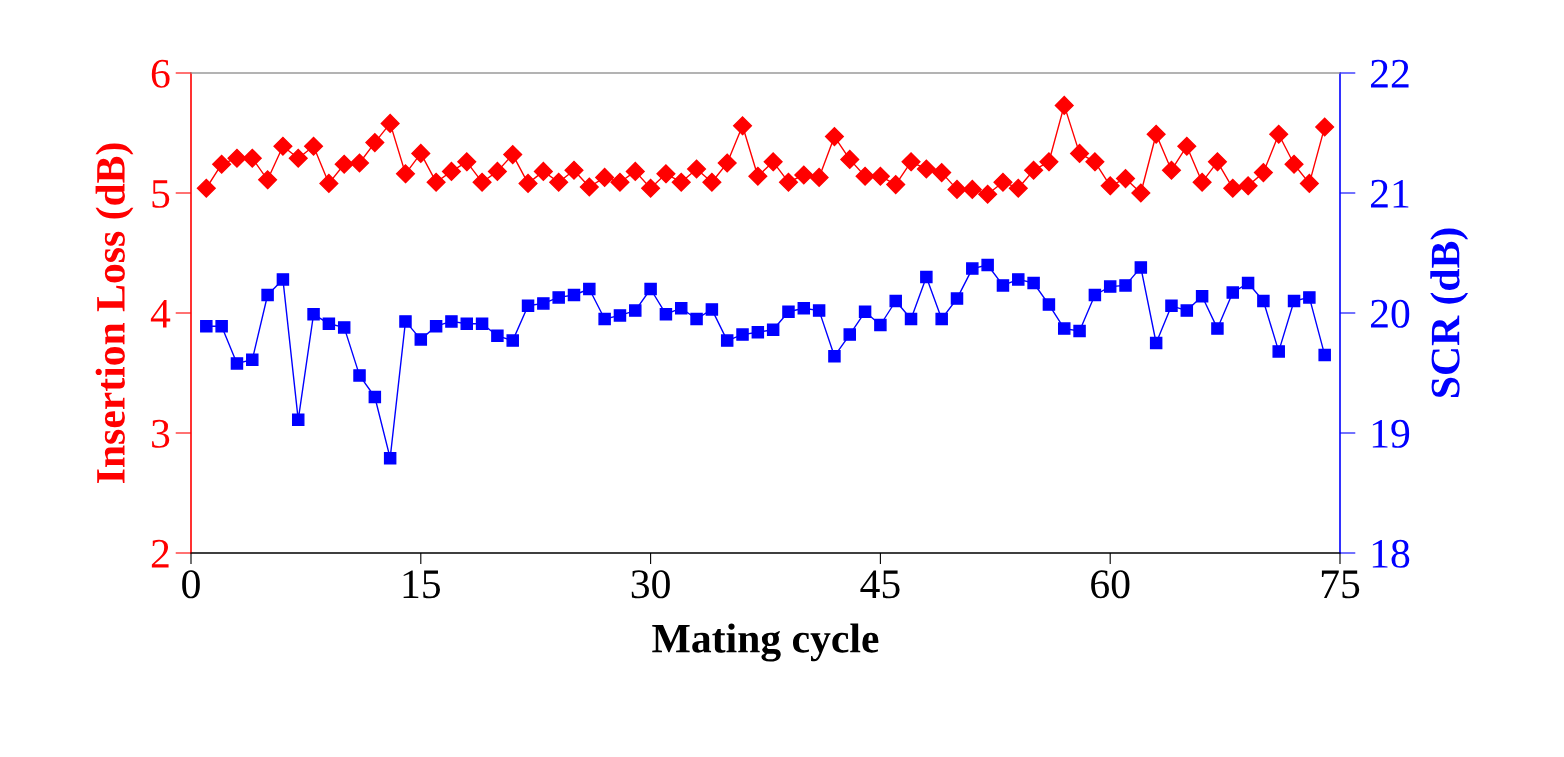 The height and width of the screenshot is (757, 1564). I want to click on y2-tick-label: 19, so click(1391, 433).